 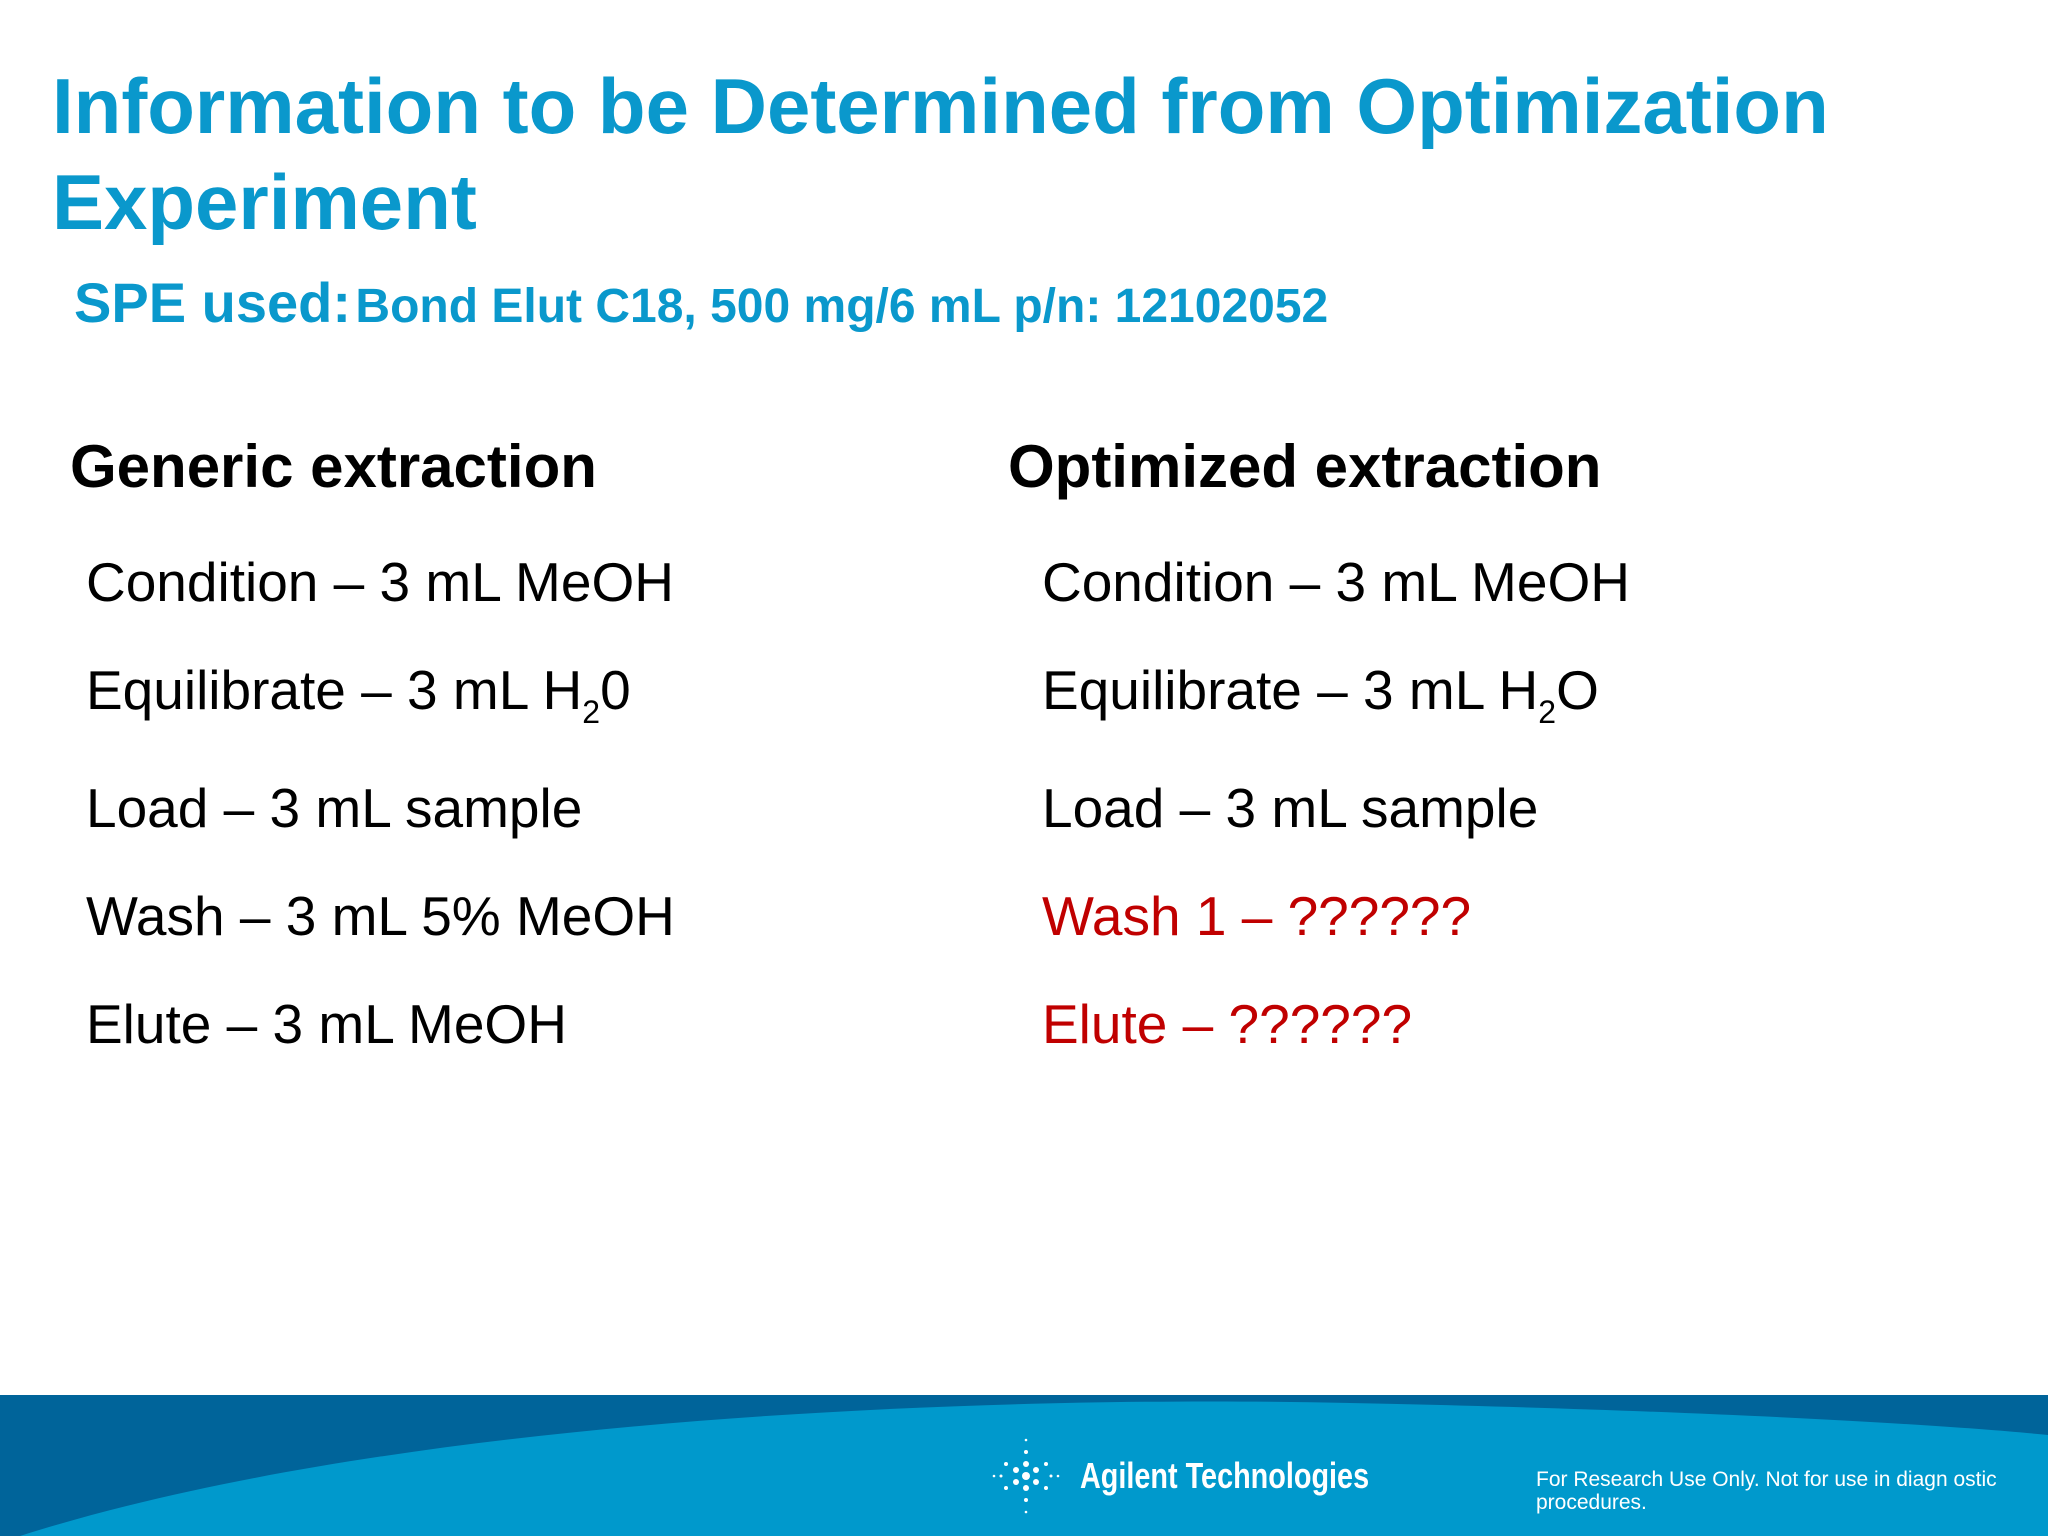 What do you see at coordinates (1257, 916) in the screenshot?
I see `optimized-step-wash: Wash 1 – ??????` at bounding box center [1257, 916].